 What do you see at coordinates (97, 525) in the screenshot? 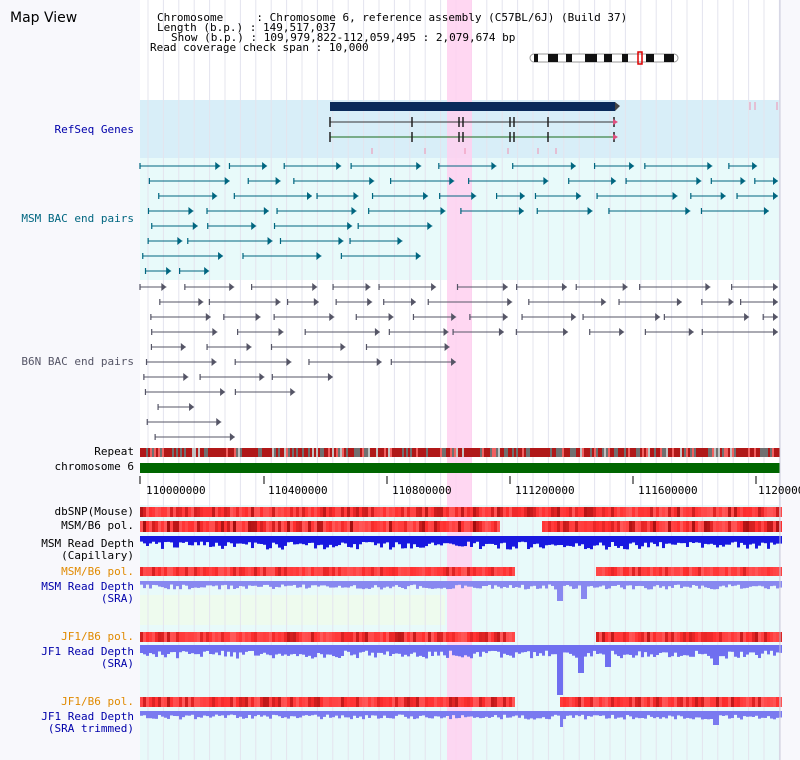
I see `track-label-msm-pol-1: MSM/B6 pol.` at bounding box center [97, 525].